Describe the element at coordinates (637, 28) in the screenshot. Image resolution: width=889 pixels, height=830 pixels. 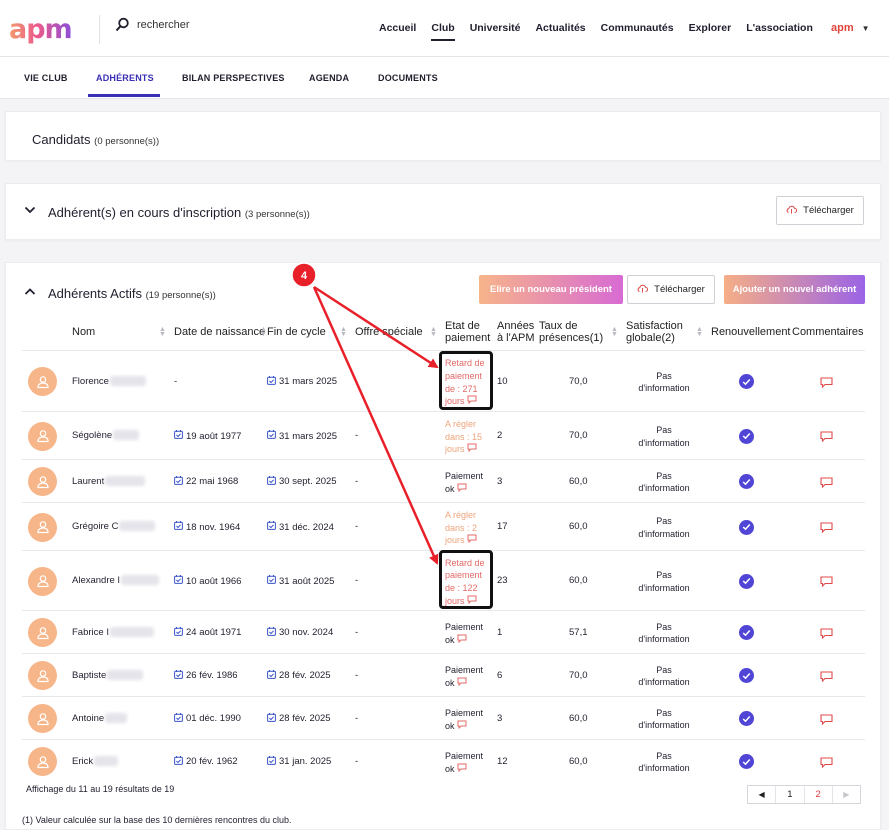
I see `nav-communautes: Communautés` at that location.